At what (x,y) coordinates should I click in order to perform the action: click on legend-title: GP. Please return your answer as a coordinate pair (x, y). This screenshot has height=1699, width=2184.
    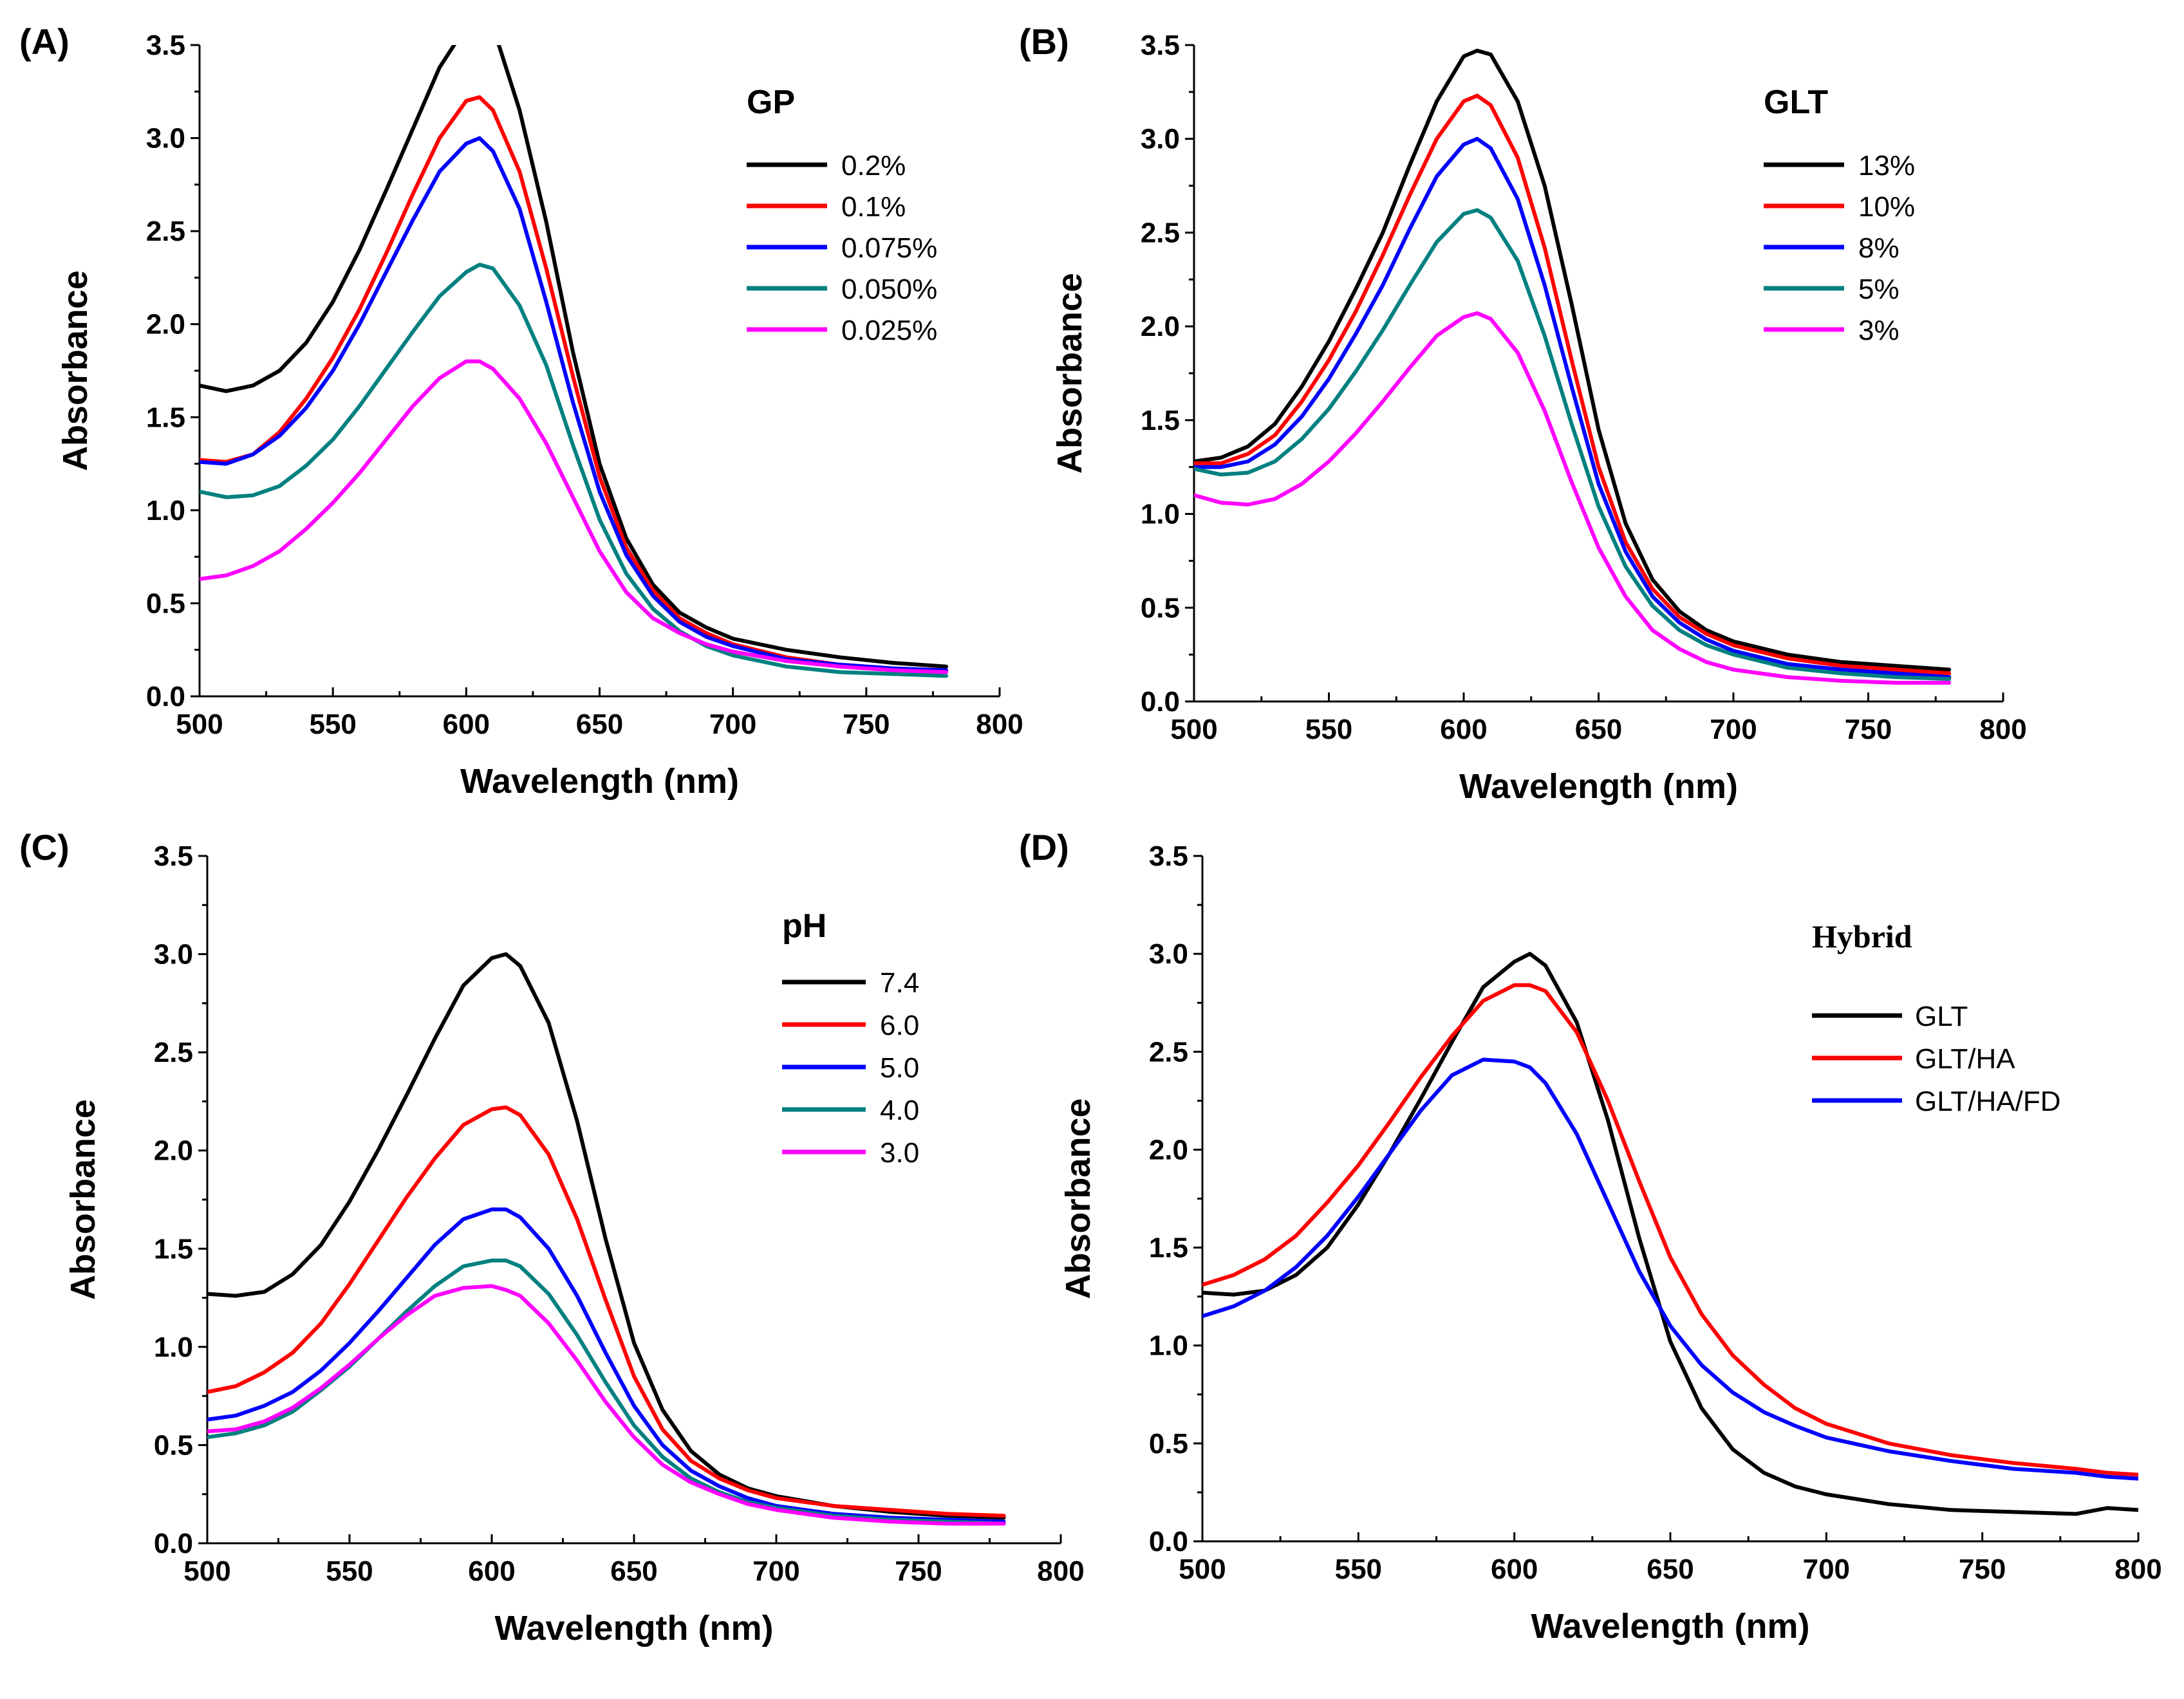
    Looking at the image, I should click on (771, 102).